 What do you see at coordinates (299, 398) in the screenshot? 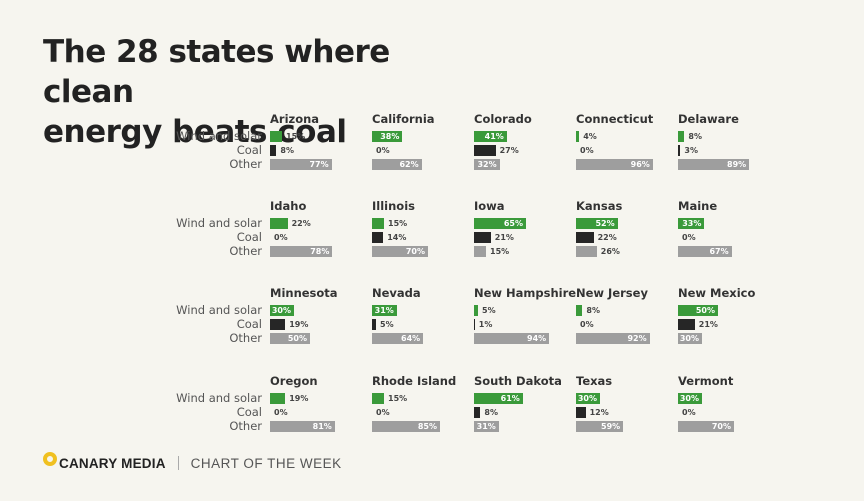
I see `value-label-wind: 19%` at bounding box center [299, 398].